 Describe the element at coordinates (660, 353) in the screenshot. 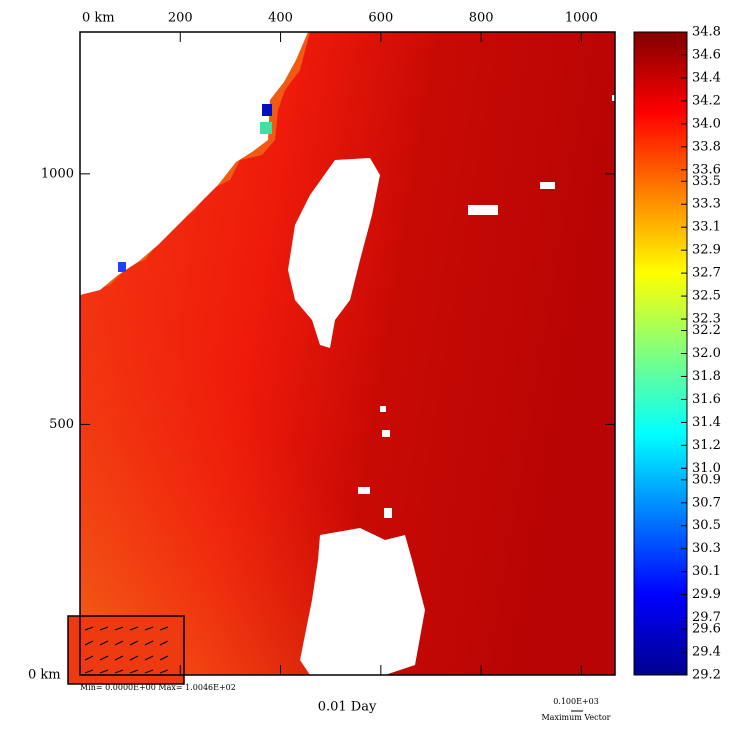

I see `colorbar` at that location.